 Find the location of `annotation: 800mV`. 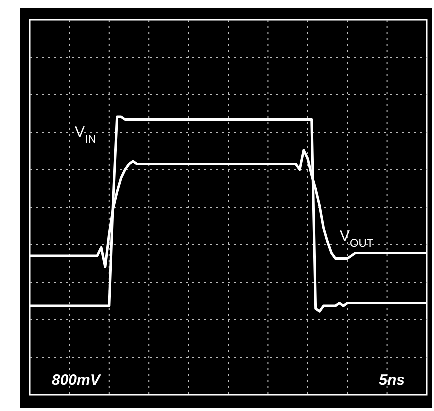

annotation: 800mV is located at coordinates (77, 380).